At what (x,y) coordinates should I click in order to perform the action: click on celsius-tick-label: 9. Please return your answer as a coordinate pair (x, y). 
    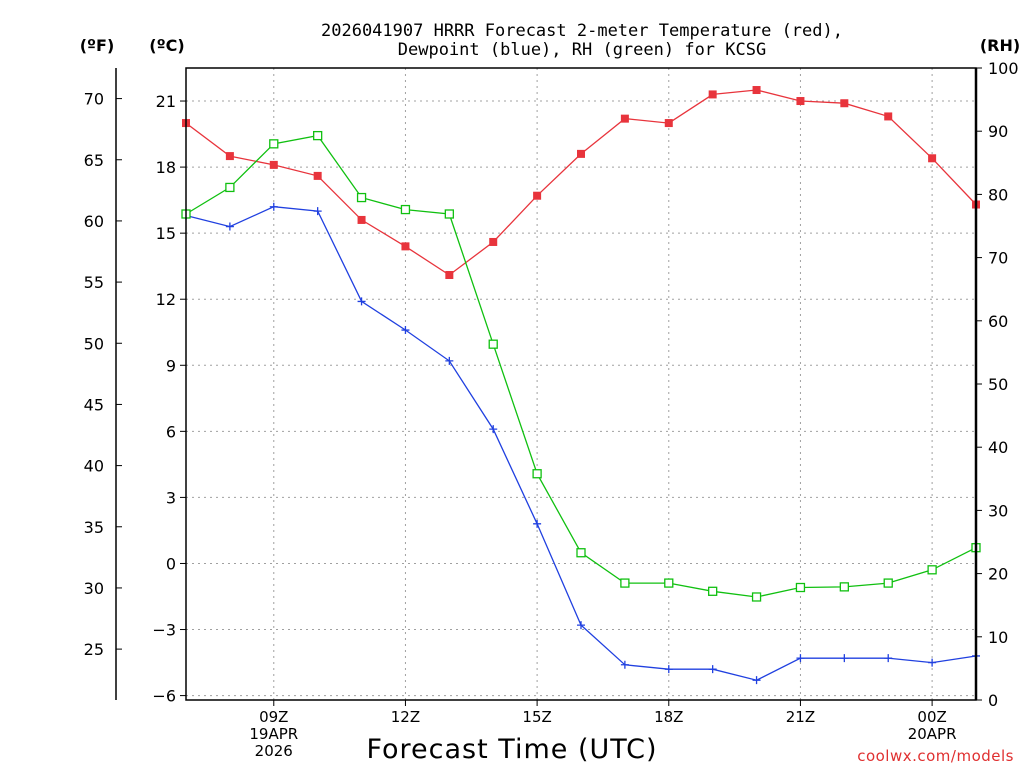
    Looking at the image, I should click on (171, 365).